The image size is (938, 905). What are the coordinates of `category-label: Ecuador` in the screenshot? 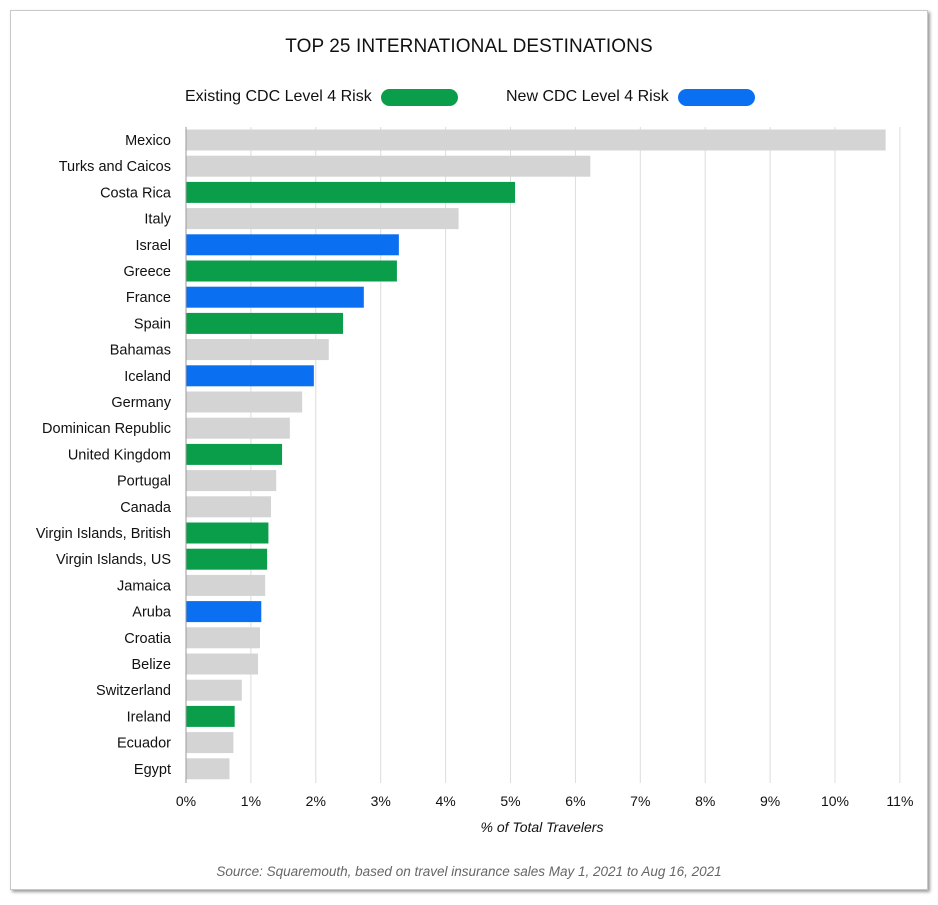 It's located at (144, 744).